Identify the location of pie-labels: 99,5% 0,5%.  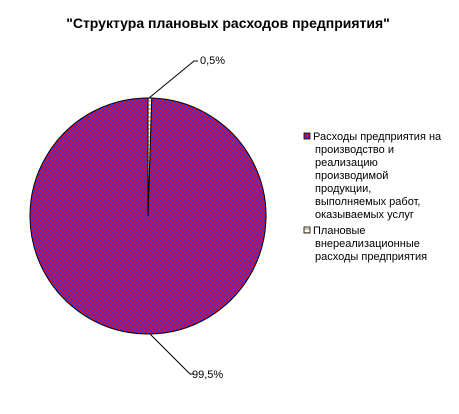
(186, 218).